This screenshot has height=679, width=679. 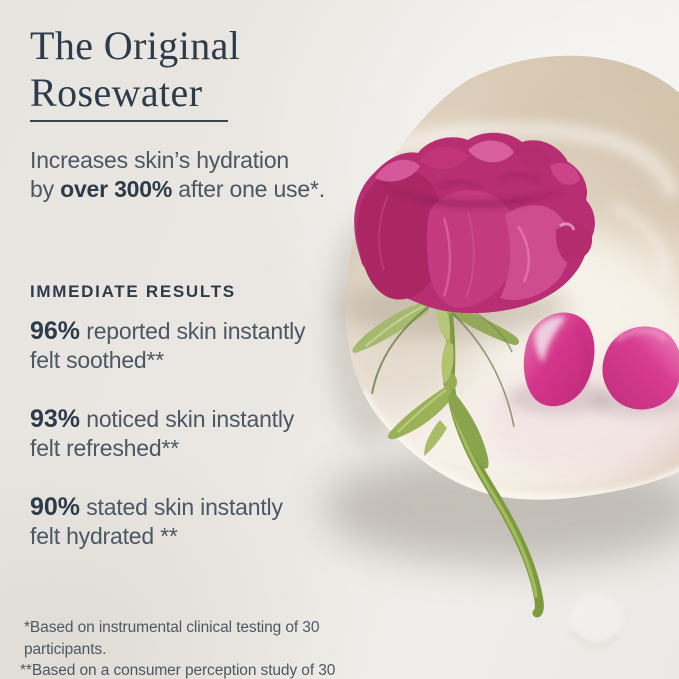 I want to click on results-heading: IMMEDIATE RESULTS, so click(x=133, y=291).